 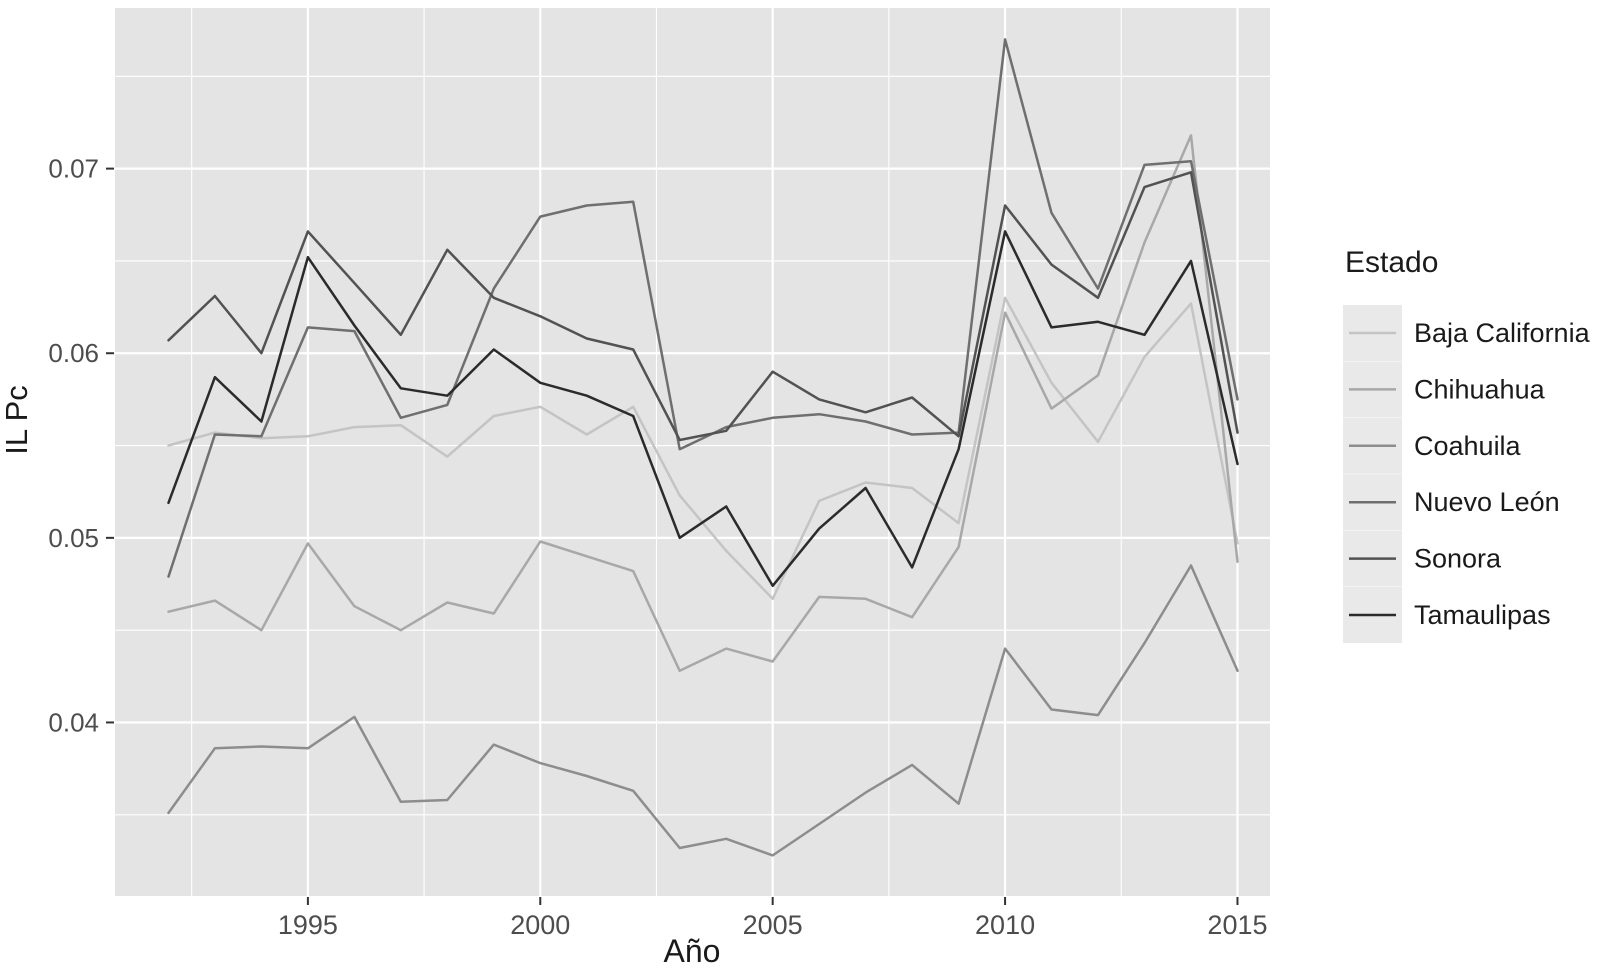 I want to click on x-axis-title: Año, so click(x=692, y=951).